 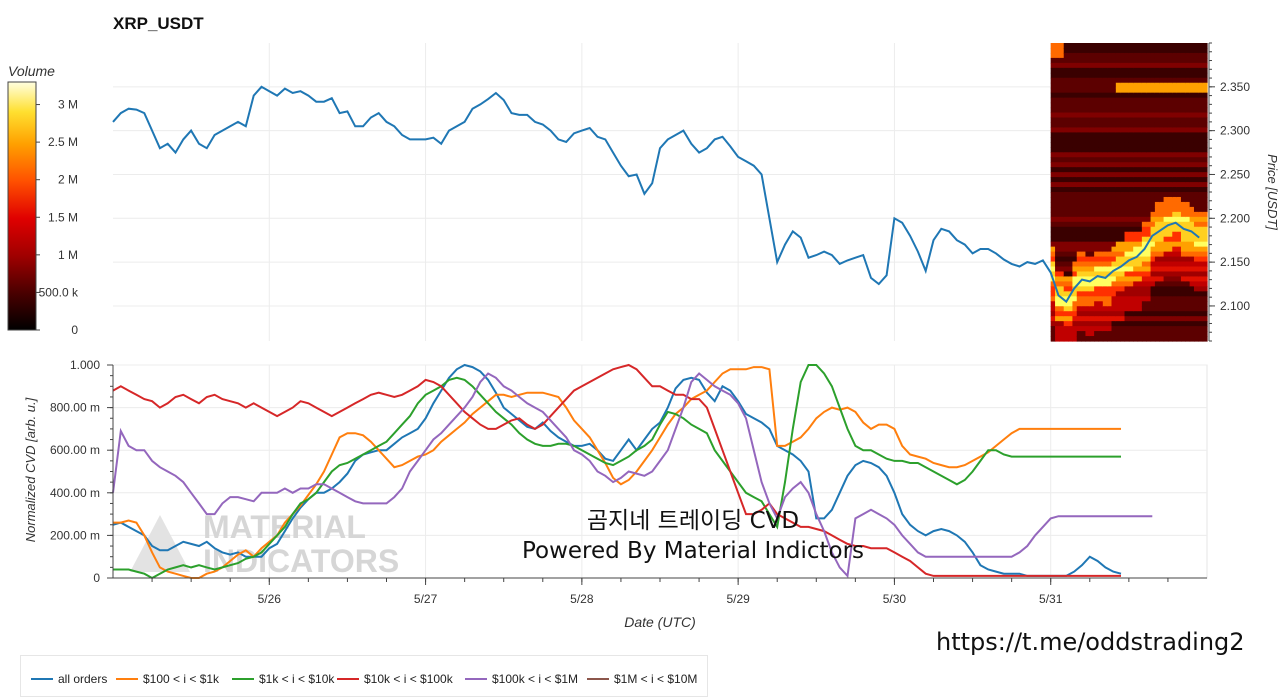 What do you see at coordinates (167, 679) in the screenshot?
I see `legend-item-100-1k: $100 < i < $1k` at bounding box center [167, 679].